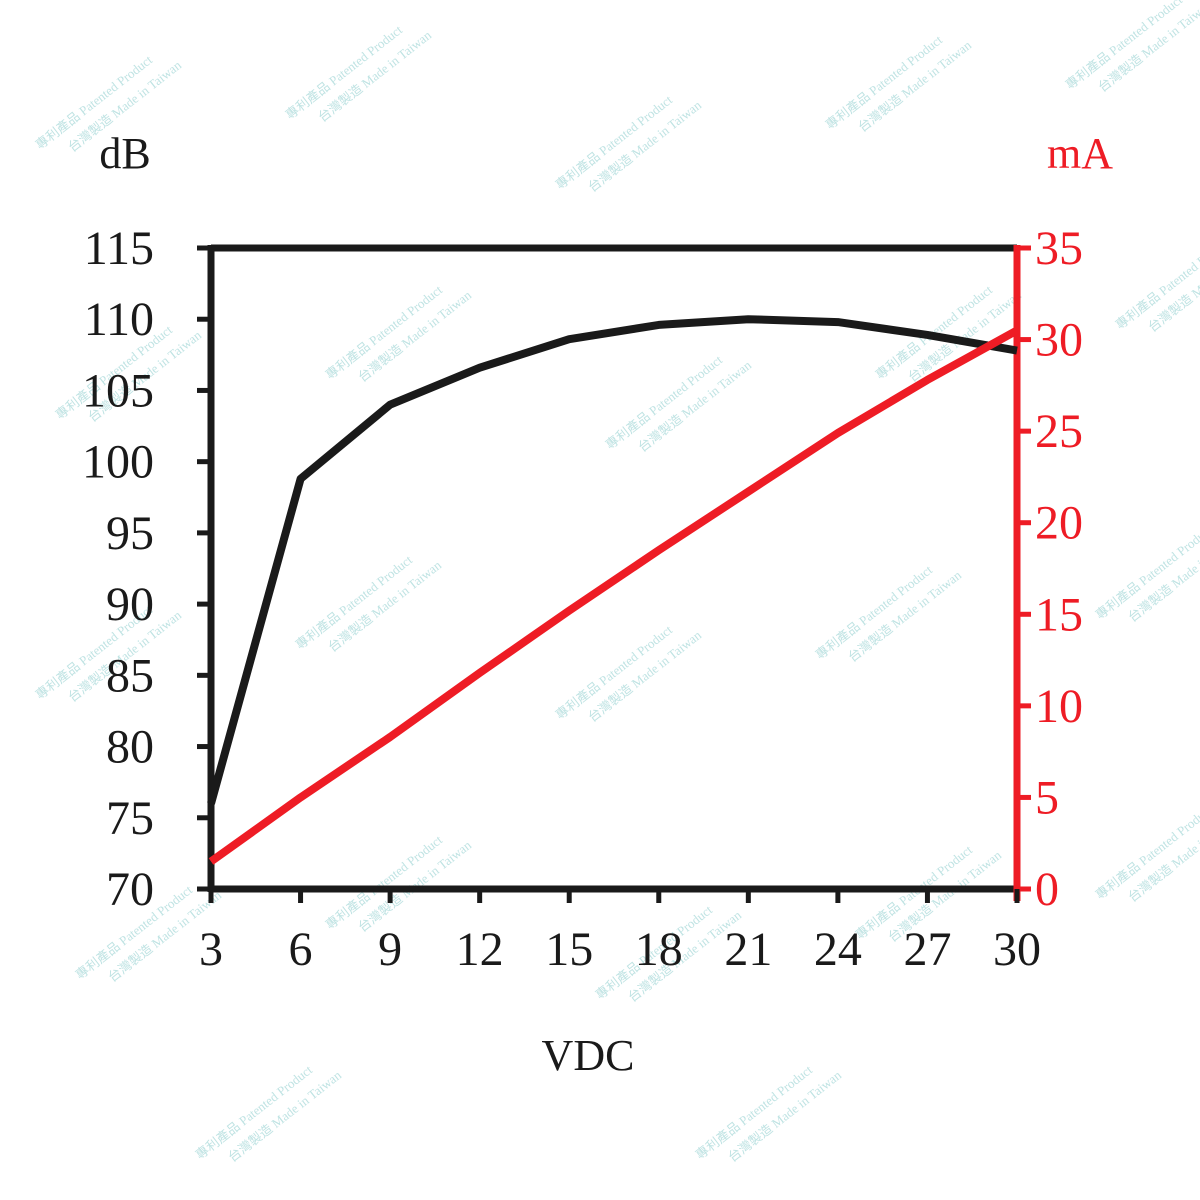 The image size is (1200, 1200). I want to click on right-axis-tick-label: 15, so click(1059, 614).